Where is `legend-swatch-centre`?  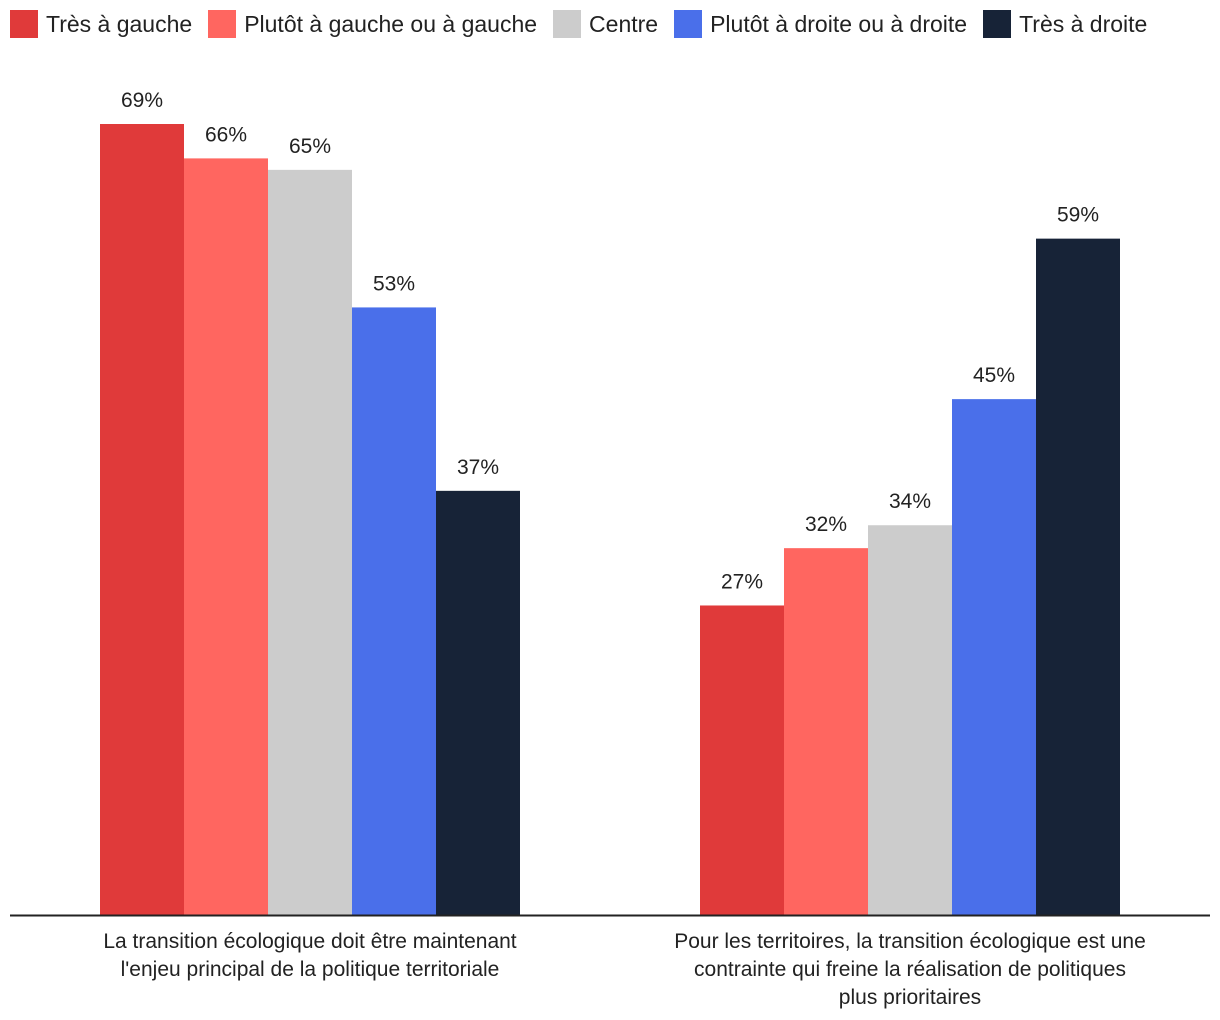 legend-swatch-centre is located at coordinates (567, 24).